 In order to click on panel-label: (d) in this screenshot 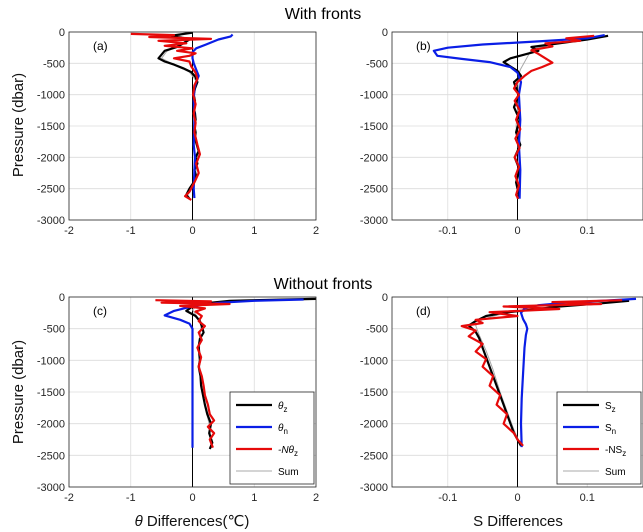, I will do `click(423, 311)`.